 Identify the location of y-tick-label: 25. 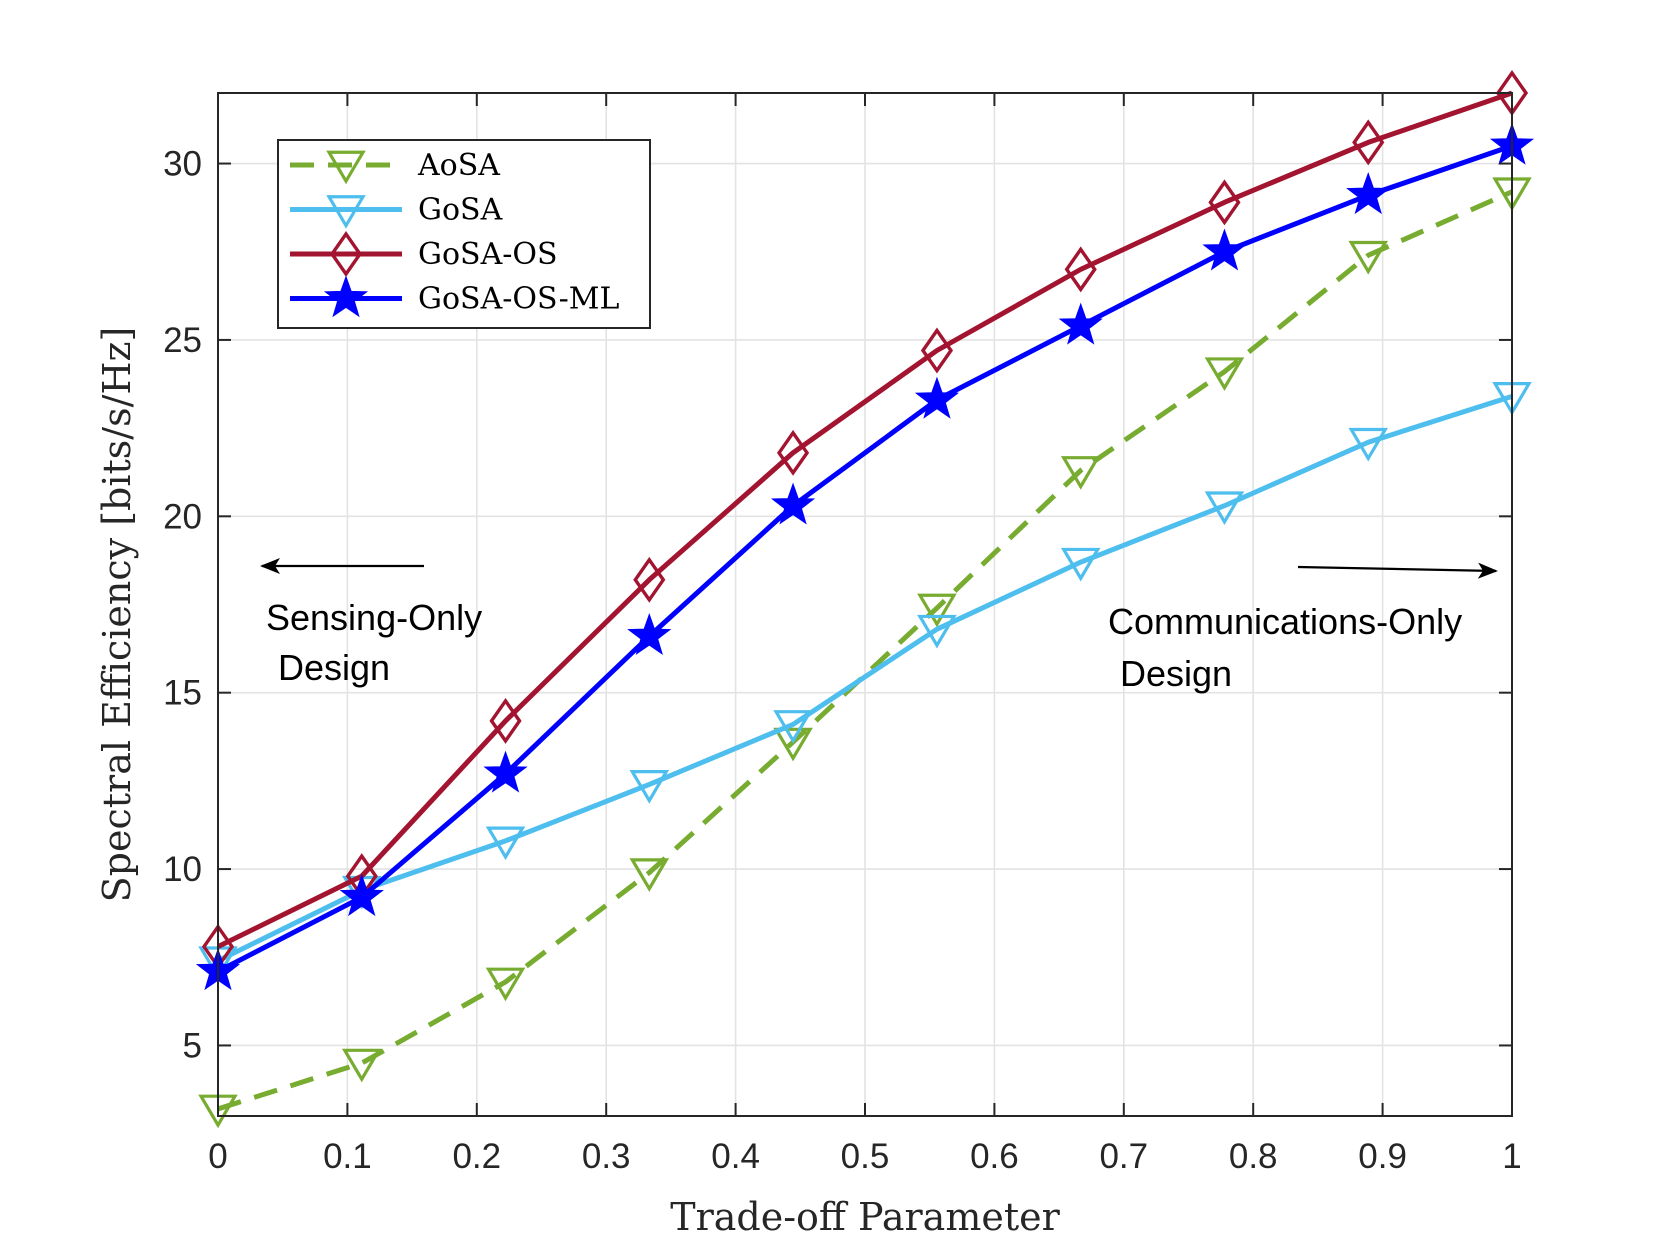
(182, 340).